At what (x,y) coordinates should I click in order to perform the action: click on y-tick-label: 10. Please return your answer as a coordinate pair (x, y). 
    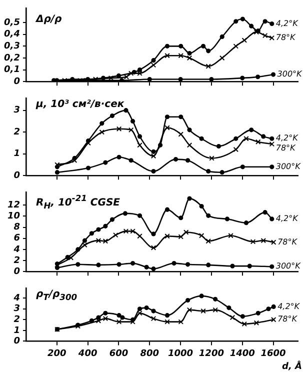
    Looking at the image, I should click on (13, 217).